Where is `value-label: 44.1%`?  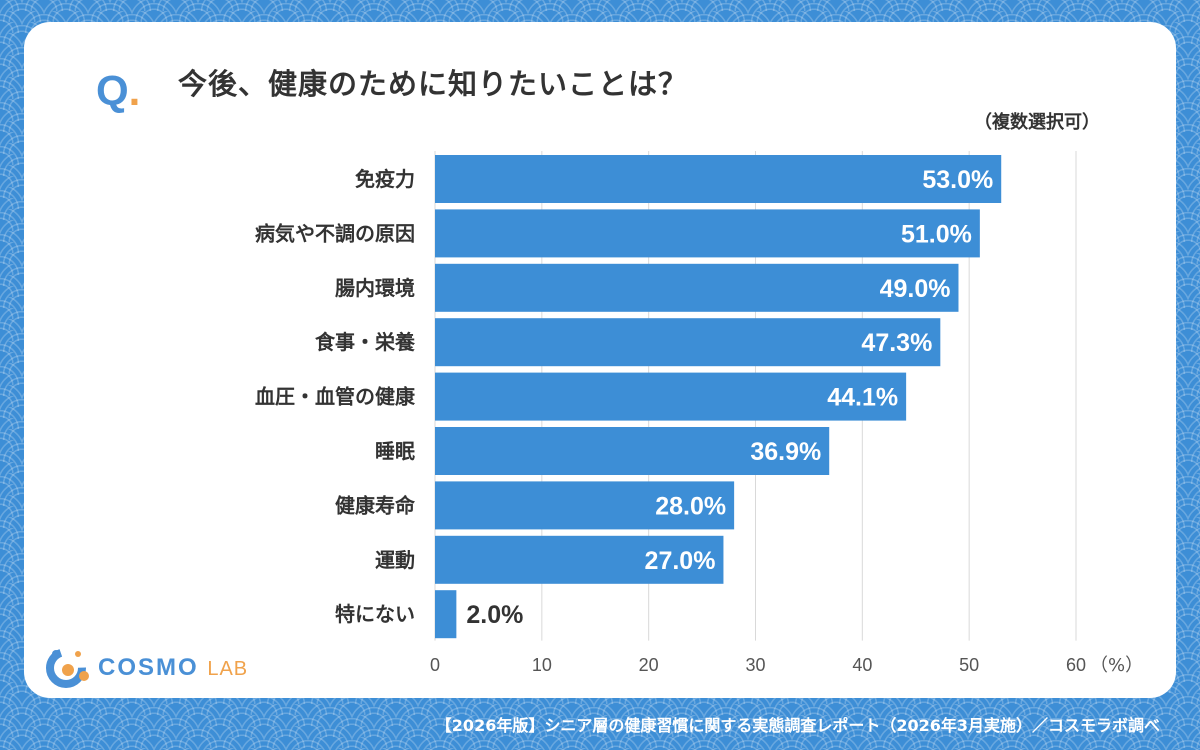 value-label: 44.1% is located at coordinates (862, 398).